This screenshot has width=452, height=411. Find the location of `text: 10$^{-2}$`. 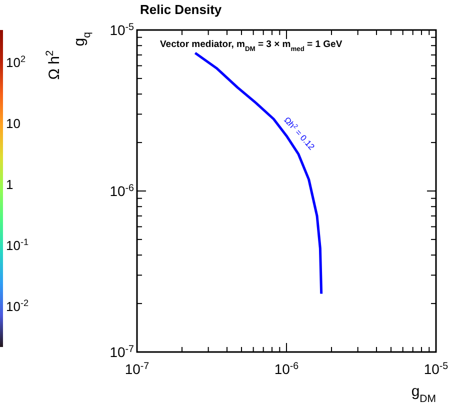

text: 10$^{-2}$ is located at coordinates (17, 306).